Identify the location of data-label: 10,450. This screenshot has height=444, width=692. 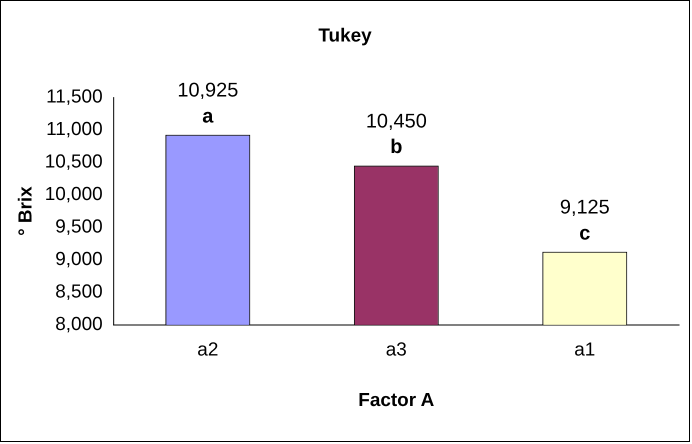
(396, 121).